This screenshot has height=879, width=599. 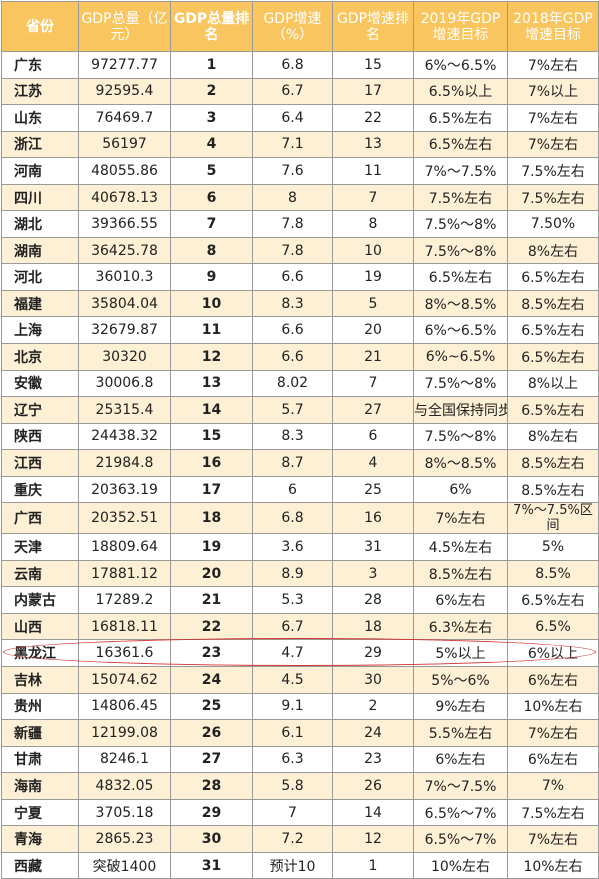 What do you see at coordinates (211, 463) in the screenshot?
I see `cell-gdp-rank: 16` at bounding box center [211, 463].